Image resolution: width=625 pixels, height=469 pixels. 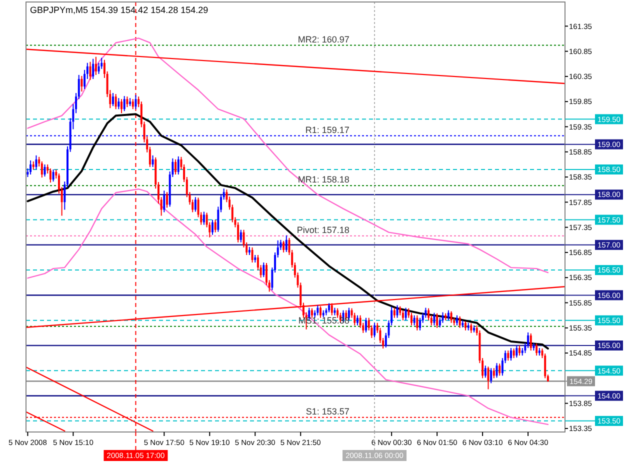 What do you see at coordinates (119, 10) in the screenshot?
I see `chart-title: GBPJPYm,M5 154.39 154.42 154.28 154.29` at bounding box center [119, 10].